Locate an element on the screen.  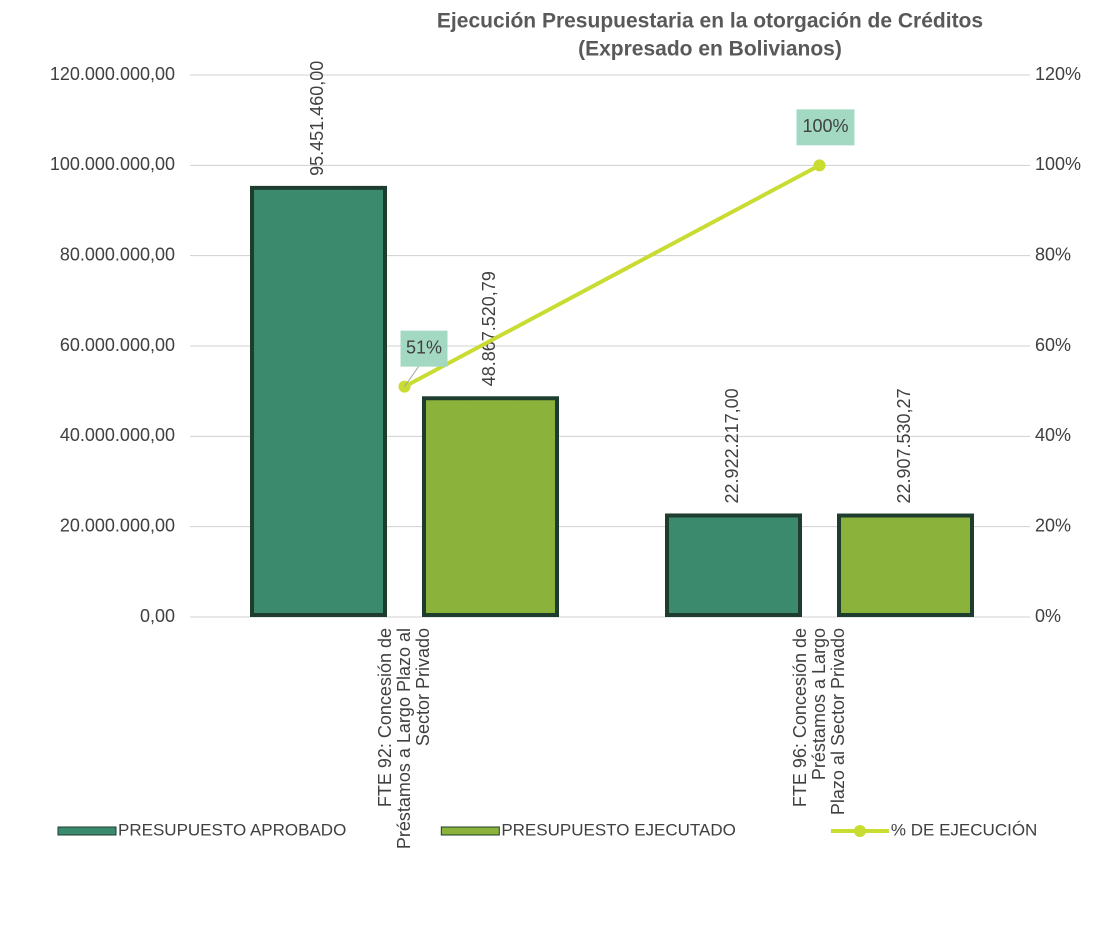
y2-tick-label: 0% is located at coordinates (1048, 616).